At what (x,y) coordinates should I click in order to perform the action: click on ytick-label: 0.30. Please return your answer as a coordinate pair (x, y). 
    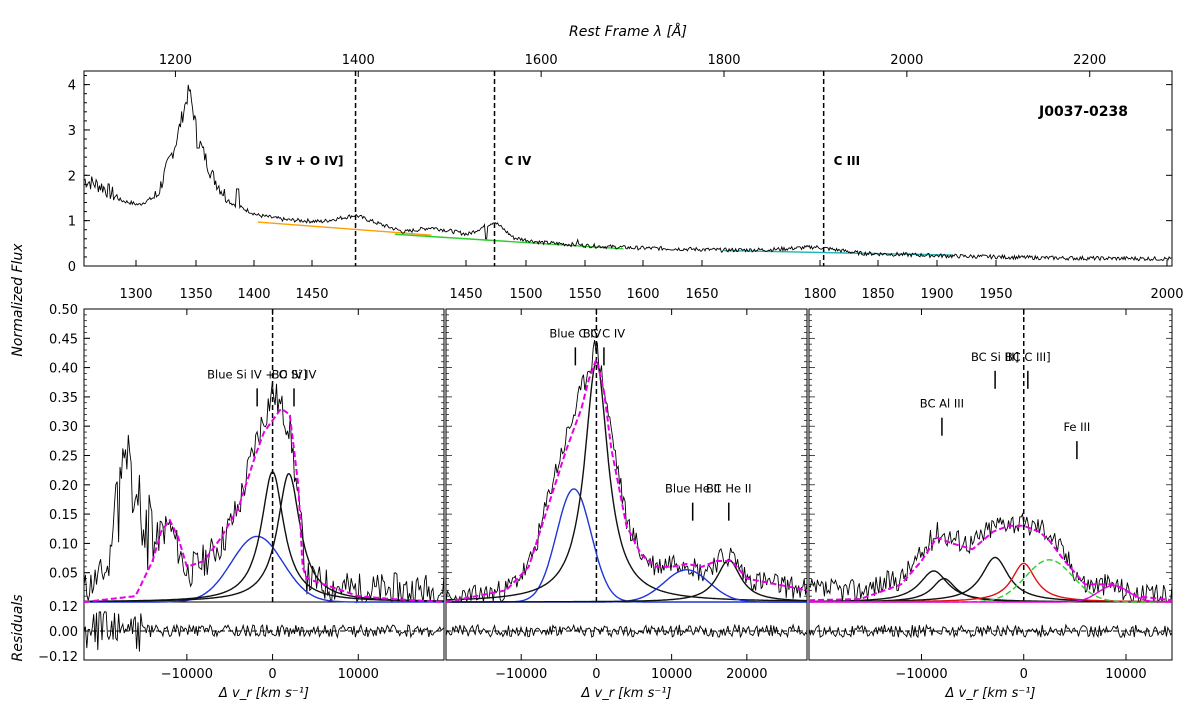
    Looking at the image, I should click on (63, 427).